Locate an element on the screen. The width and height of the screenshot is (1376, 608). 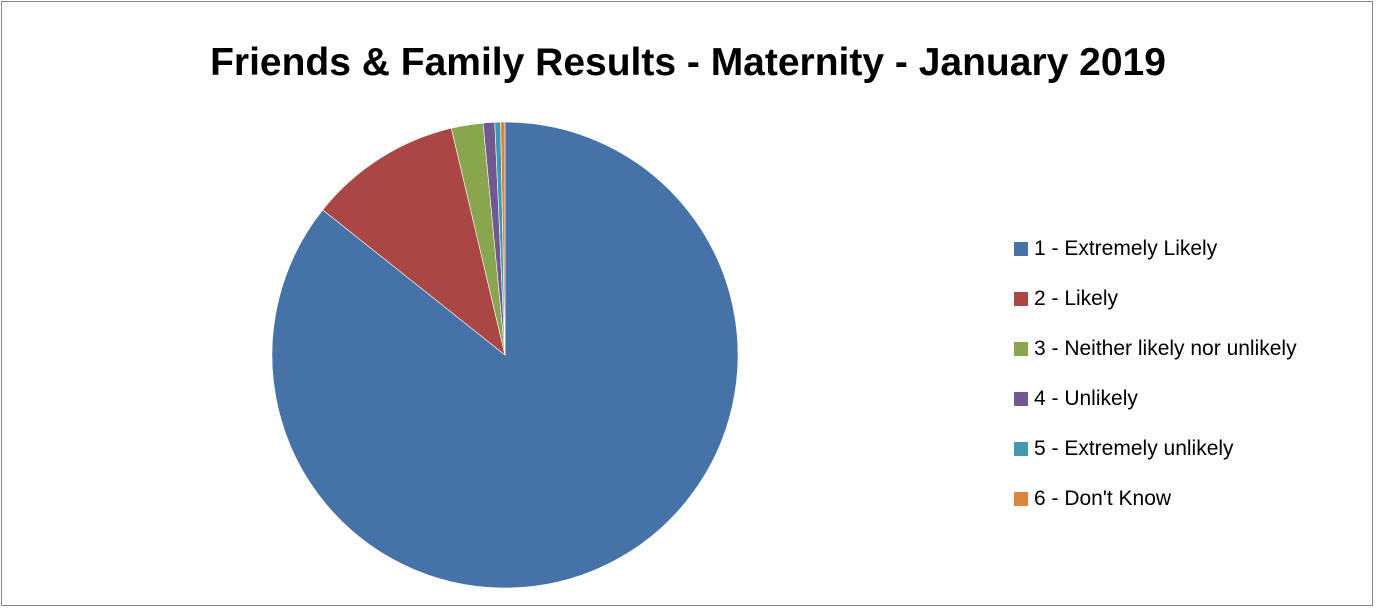
legend-label: 5 - Extremely unlikely is located at coordinates (1134, 448).